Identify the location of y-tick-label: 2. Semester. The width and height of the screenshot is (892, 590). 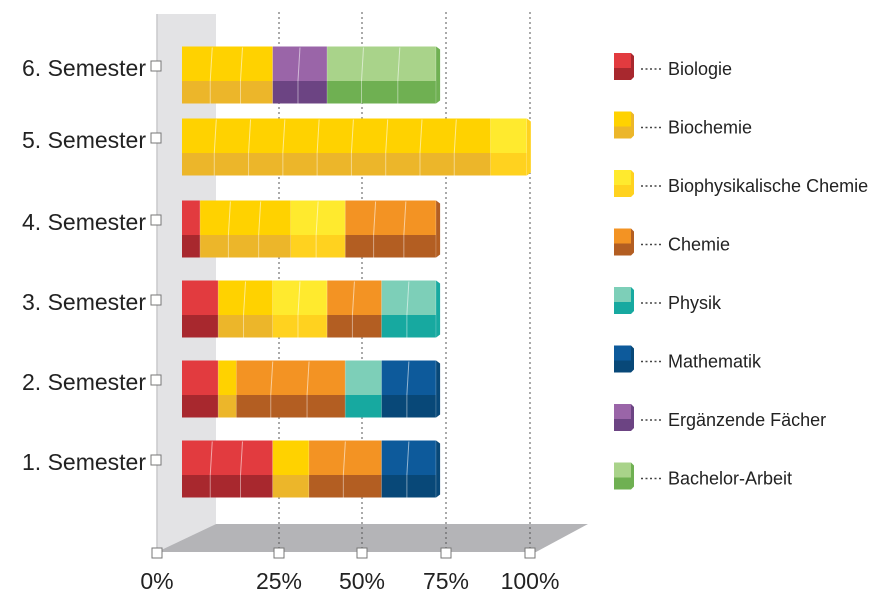
(84, 382).